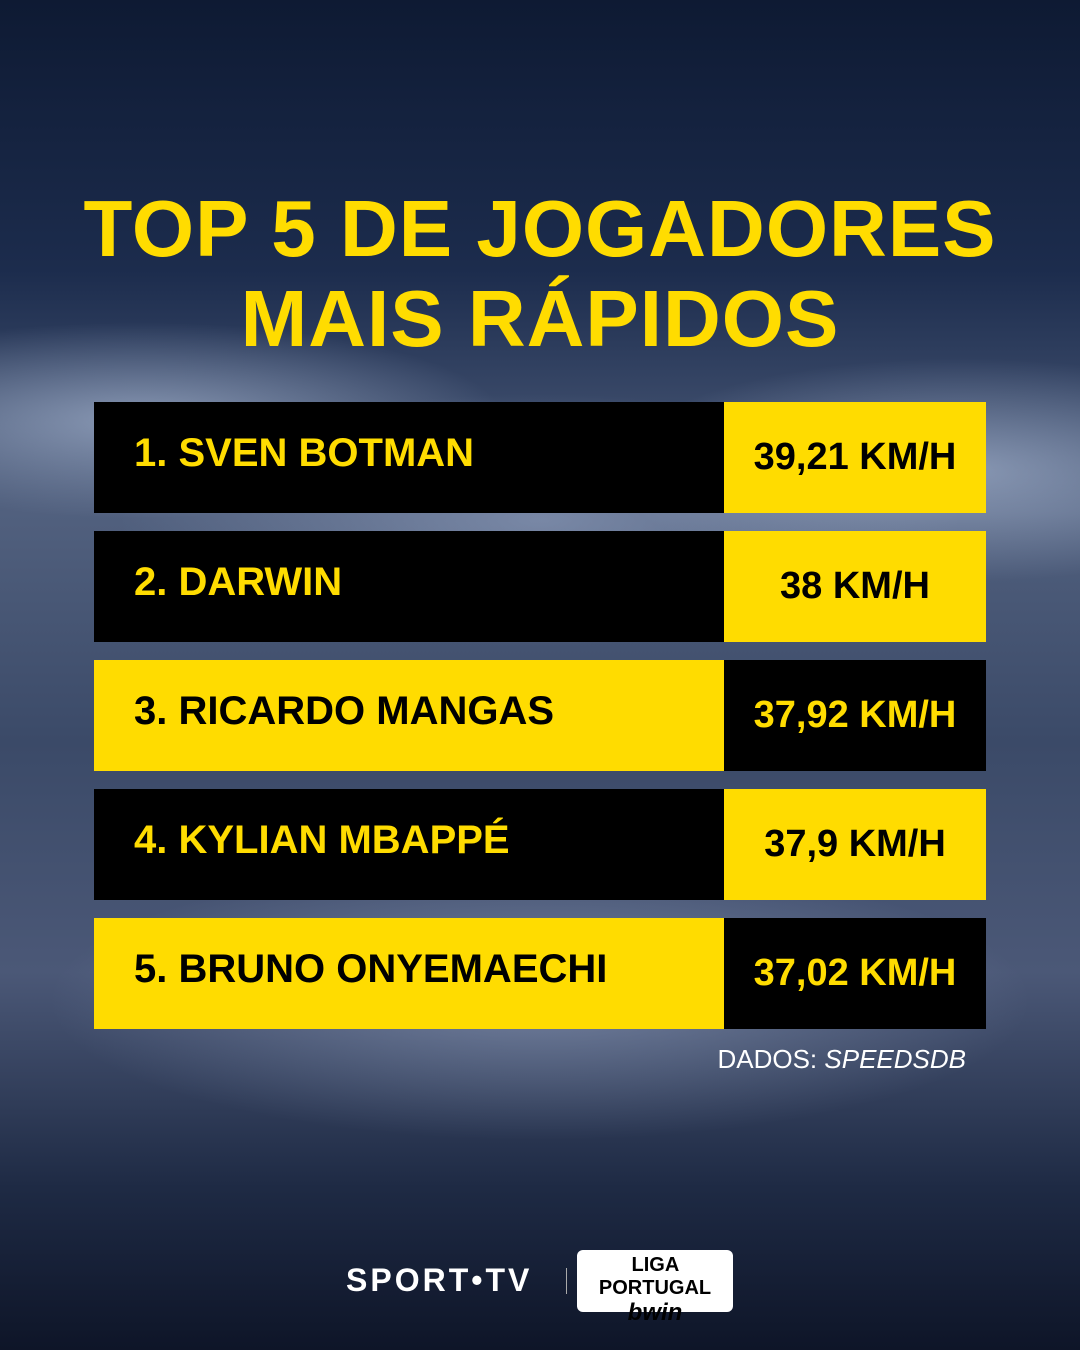 This screenshot has width=1080, height=1350. I want to click on row: 5. BRUNO ONYEMAECHI 37,02 KM/H, so click(540, 973).